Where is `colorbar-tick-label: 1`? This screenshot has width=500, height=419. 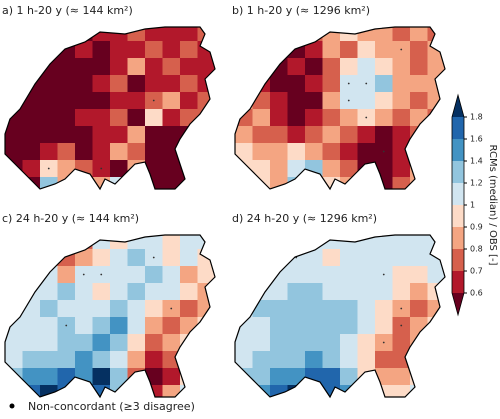
colorbar-tick-label: 1 is located at coordinates (472, 205).